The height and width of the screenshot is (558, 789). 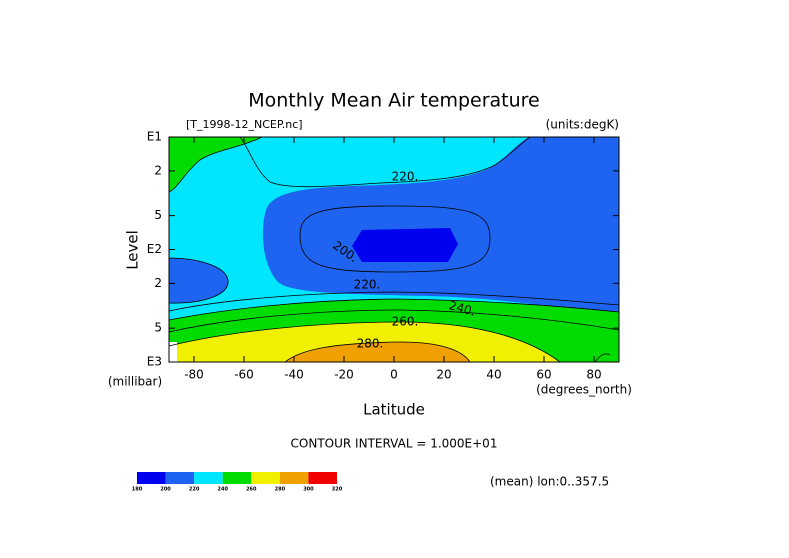 What do you see at coordinates (194, 375) in the screenshot?
I see `x-tick-label: -80` at bounding box center [194, 375].